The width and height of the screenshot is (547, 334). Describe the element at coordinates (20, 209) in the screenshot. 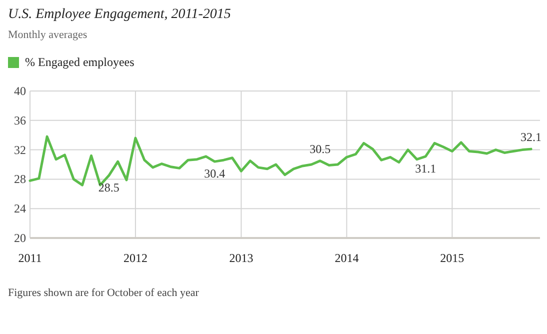

I see `y-tick-label: 24` at that location.